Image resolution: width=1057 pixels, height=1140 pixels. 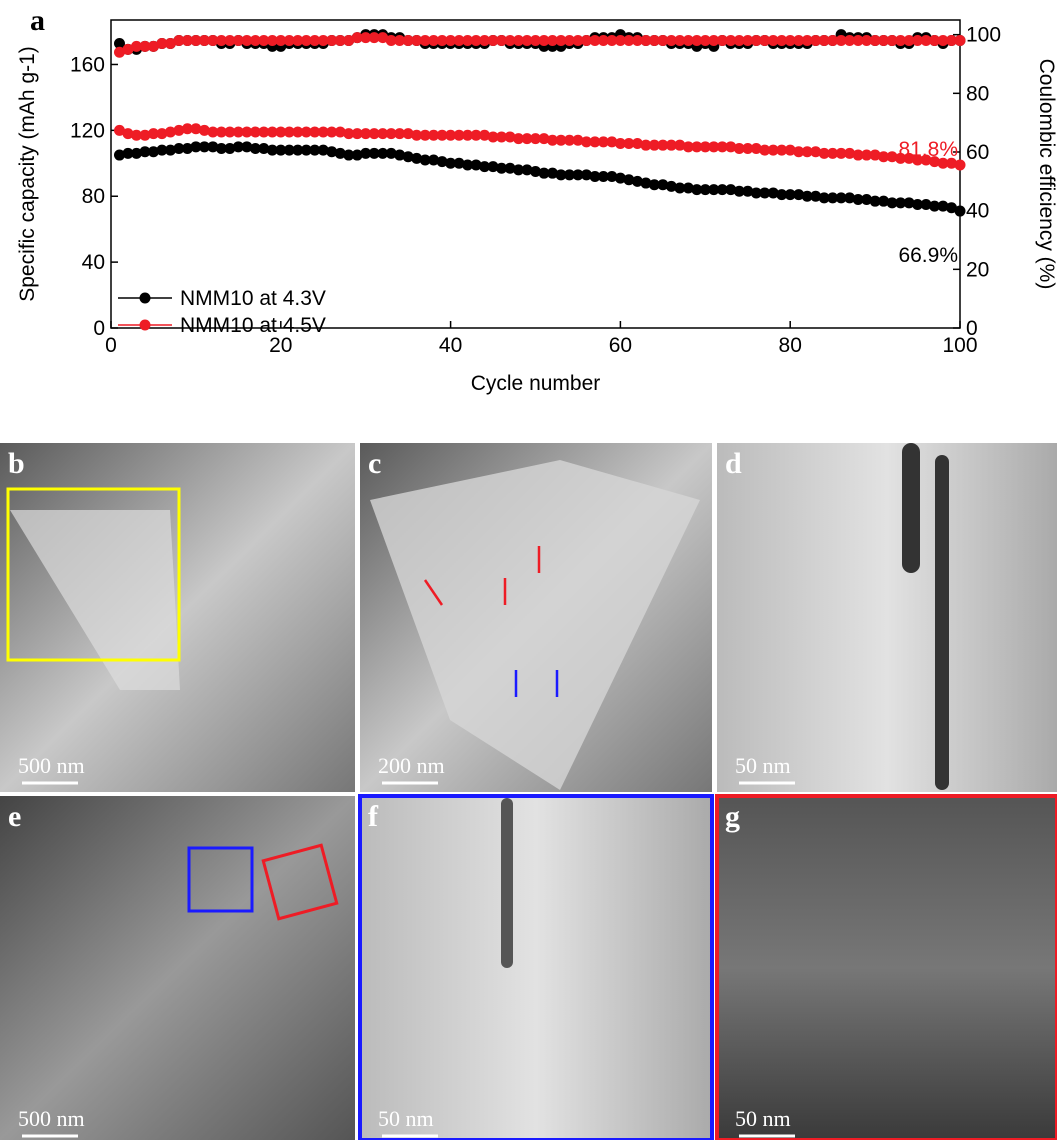 What do you see at coordinates (93, 262) in the screenshot?
I see `y-tick-label: 40` at bounding box center [93, 262].